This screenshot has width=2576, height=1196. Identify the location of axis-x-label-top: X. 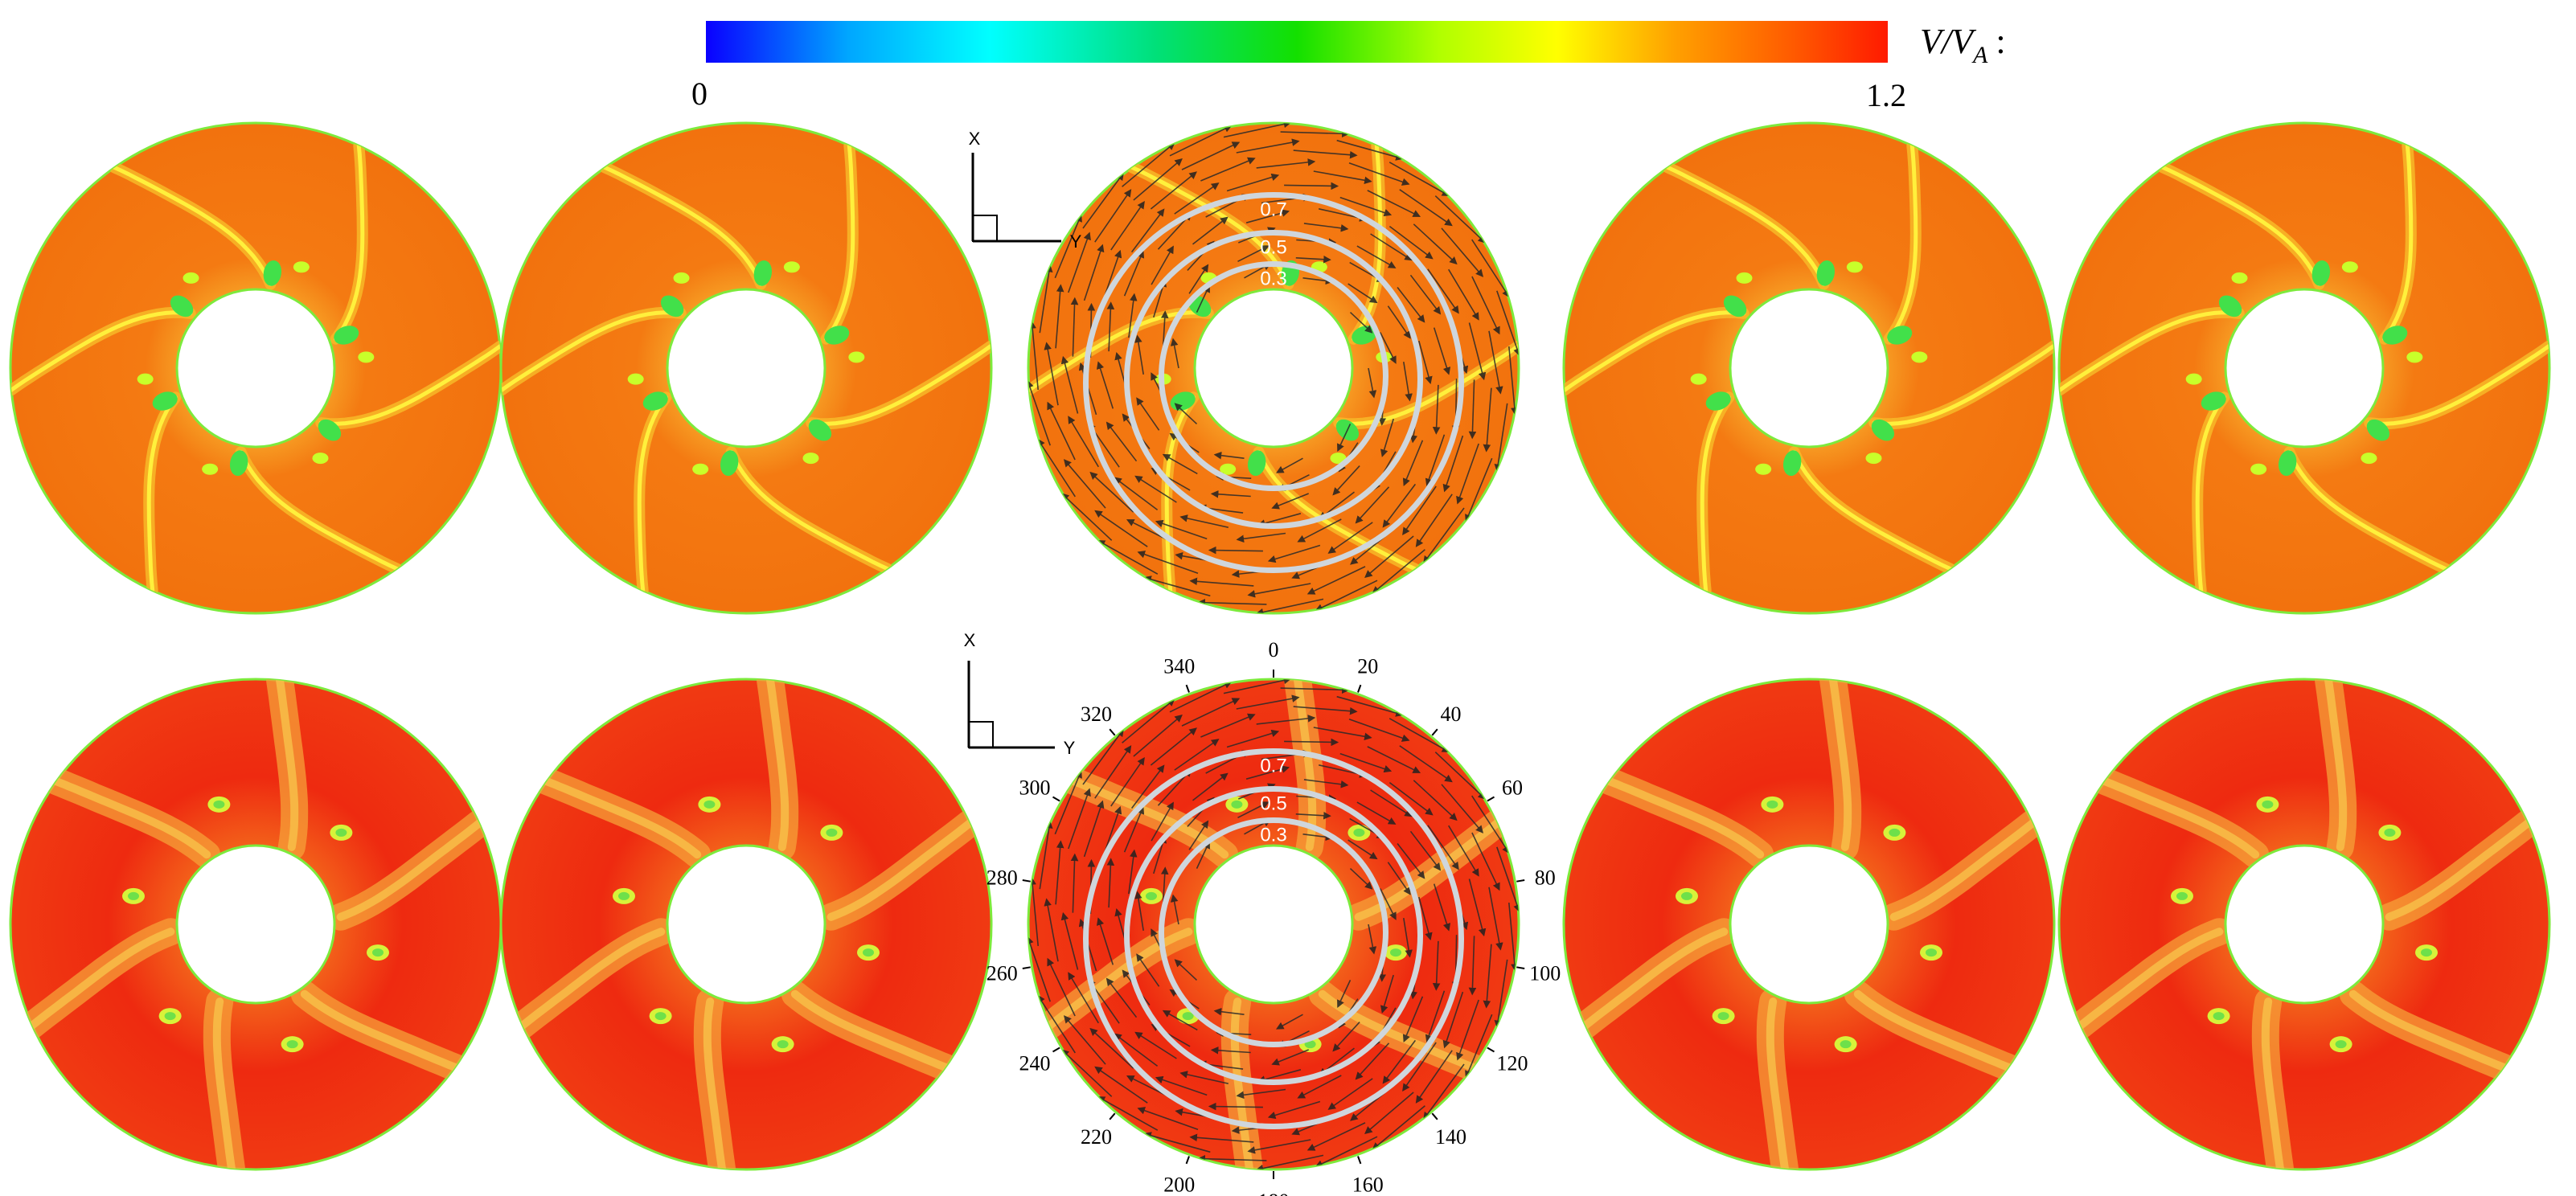
(975, 139).